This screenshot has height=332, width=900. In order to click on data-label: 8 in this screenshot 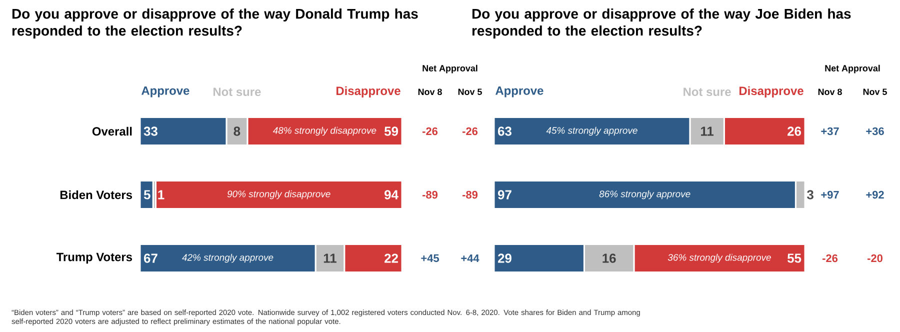, I will do `click(237, 131)`.